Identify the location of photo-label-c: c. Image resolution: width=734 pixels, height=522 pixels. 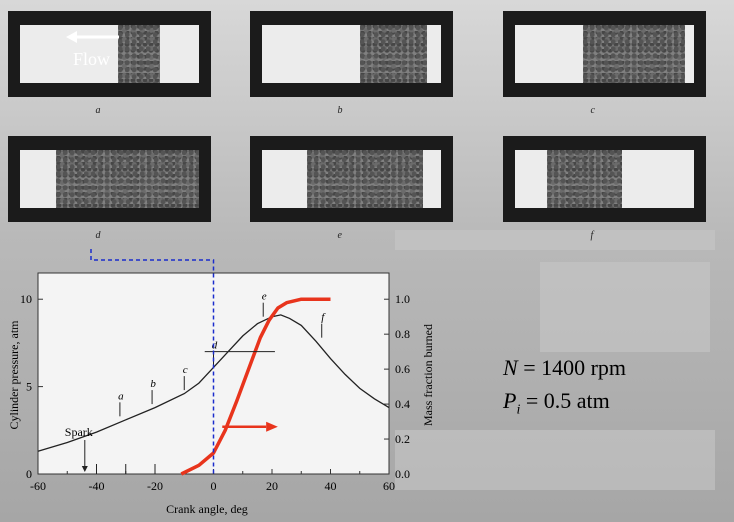
(592, 110).